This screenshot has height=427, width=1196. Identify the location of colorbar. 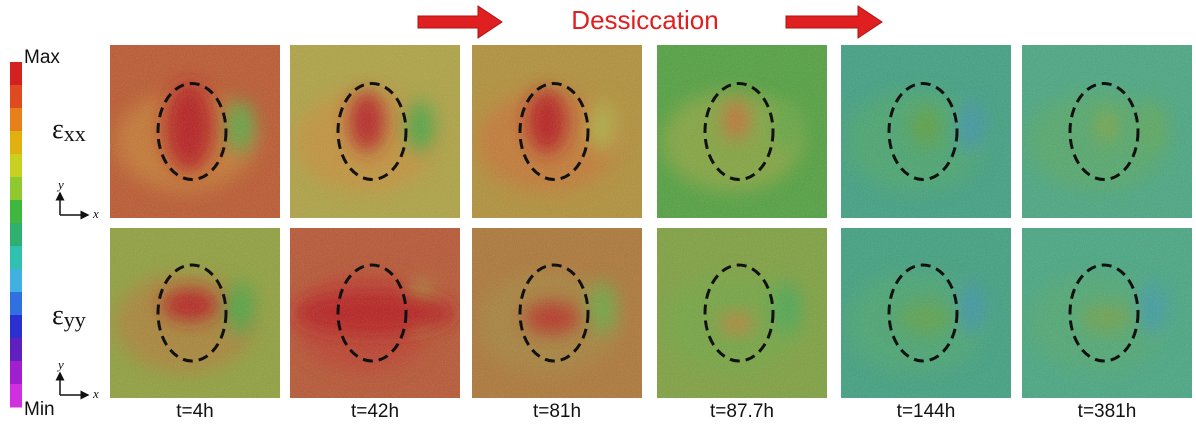
(16, 235).